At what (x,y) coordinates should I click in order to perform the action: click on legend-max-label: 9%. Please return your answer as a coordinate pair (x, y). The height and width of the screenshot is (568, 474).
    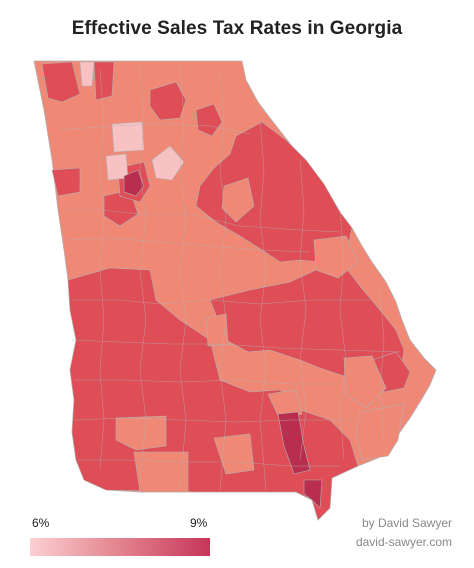
    Looking at the image, I should click on (199, 523).